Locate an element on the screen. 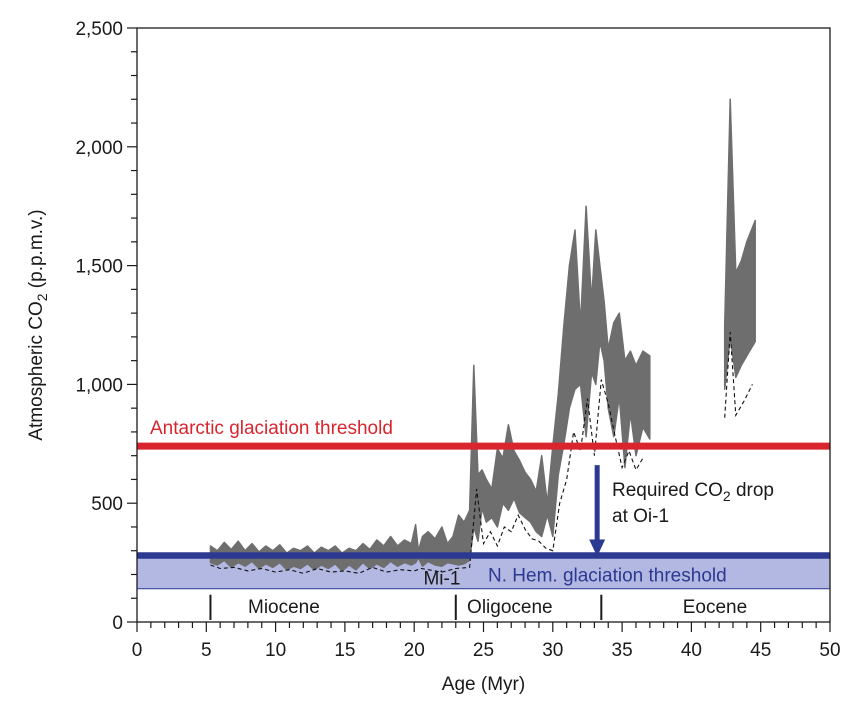  co2-drop-arrowhead is located at coordinates (597, 548).